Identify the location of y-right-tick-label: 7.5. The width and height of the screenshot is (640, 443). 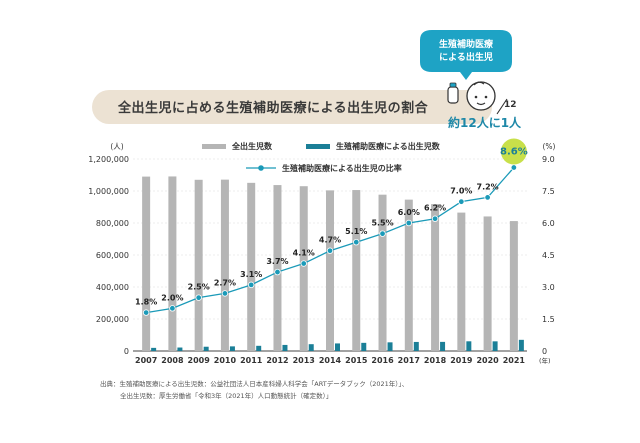
(548, 191).